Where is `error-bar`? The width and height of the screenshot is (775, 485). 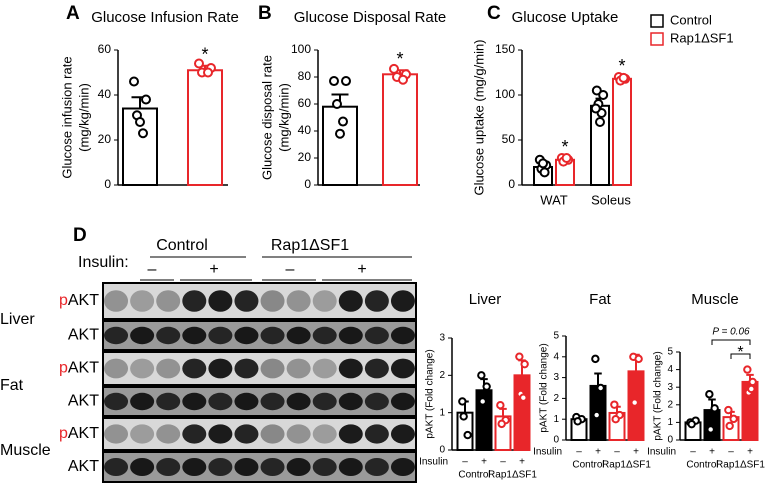
error-bar is located at coordinates (503, 412).